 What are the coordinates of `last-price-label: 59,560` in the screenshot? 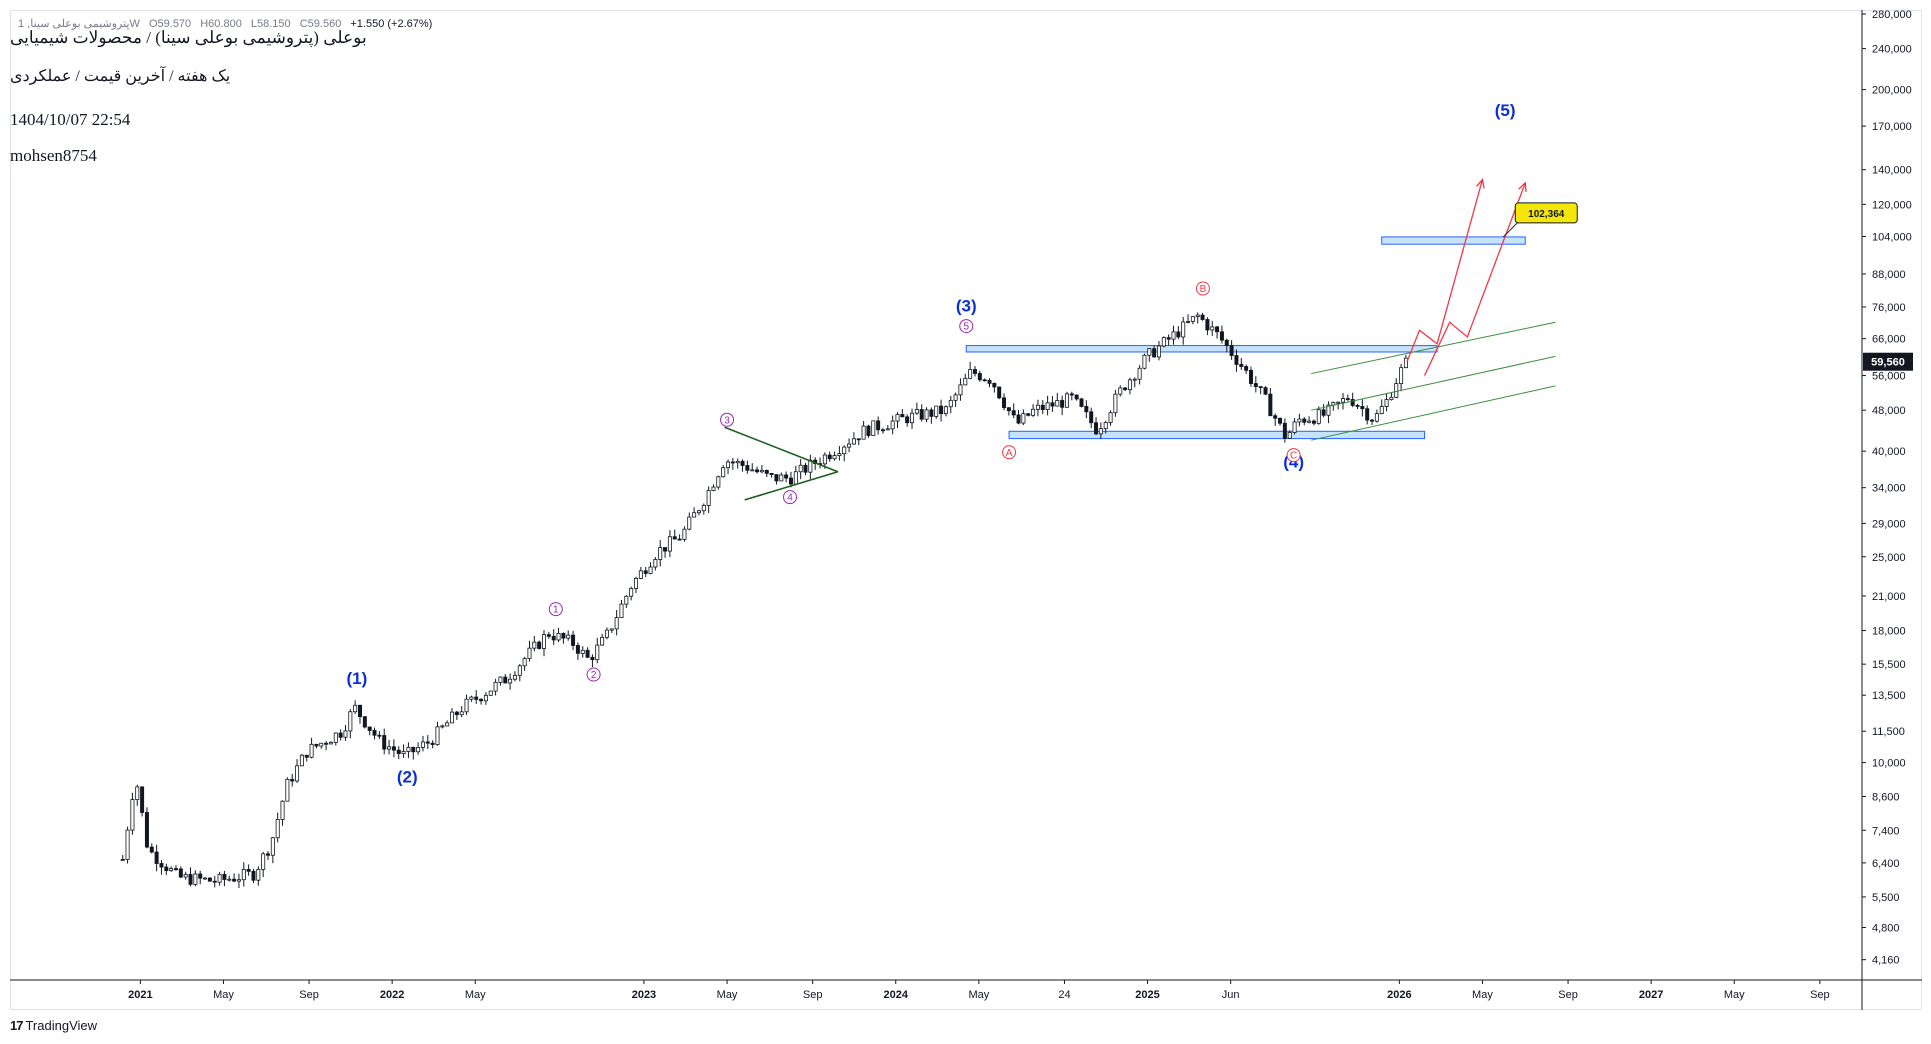 It's located at (1888, 363).